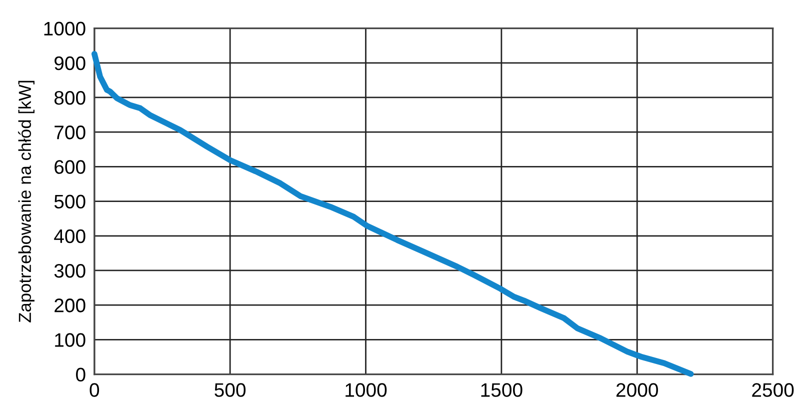  Describe the element at coordinates (70, 305) in the screenshot. I see `y-tick-label: 200` at that location.